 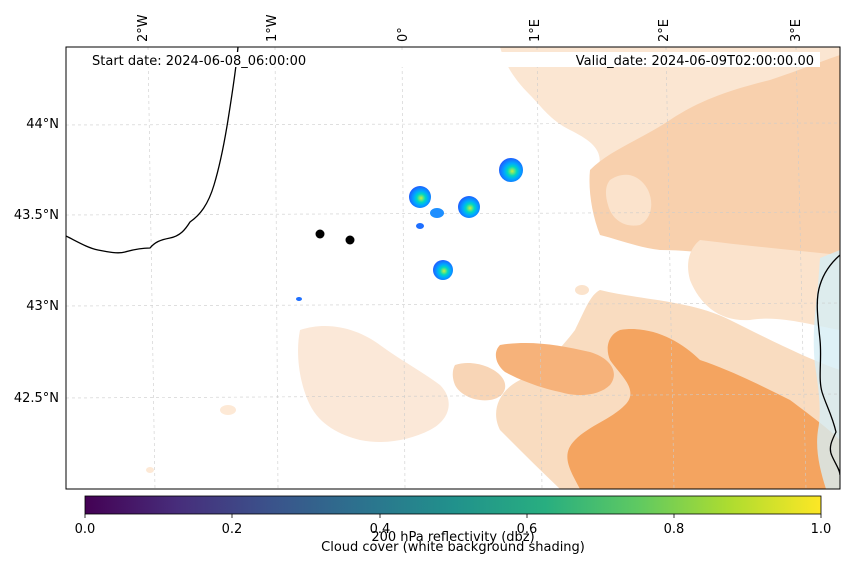 I want to click on cloud-south-mid-patches, so click(x=479, y=382).